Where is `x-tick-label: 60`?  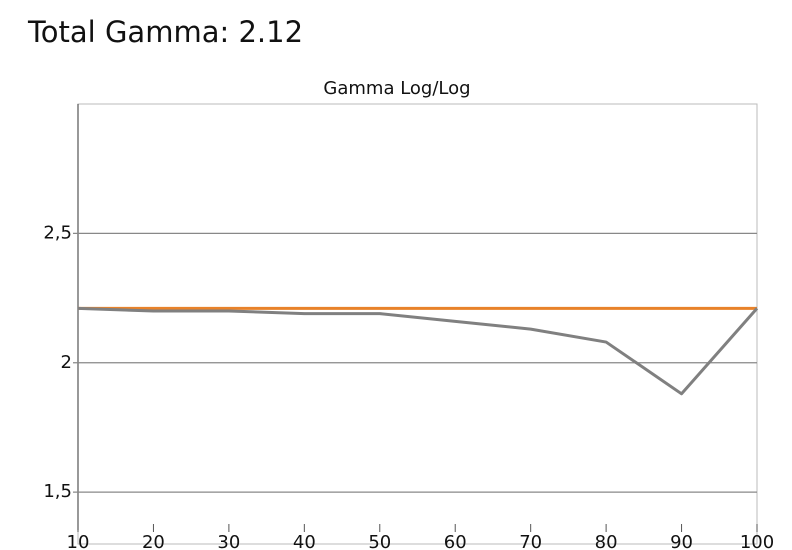
x-tick-label: 60 is located at coordinates (455, 541).